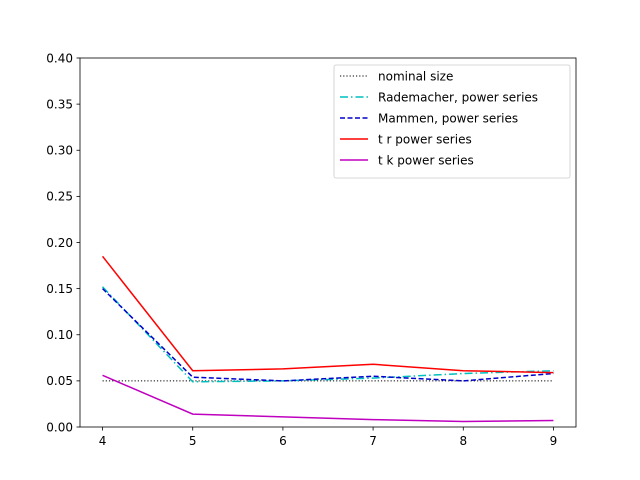 The width and height of the screenshot is (640, 480). I want to click on x-tick-label: 5, so click(193, 441).